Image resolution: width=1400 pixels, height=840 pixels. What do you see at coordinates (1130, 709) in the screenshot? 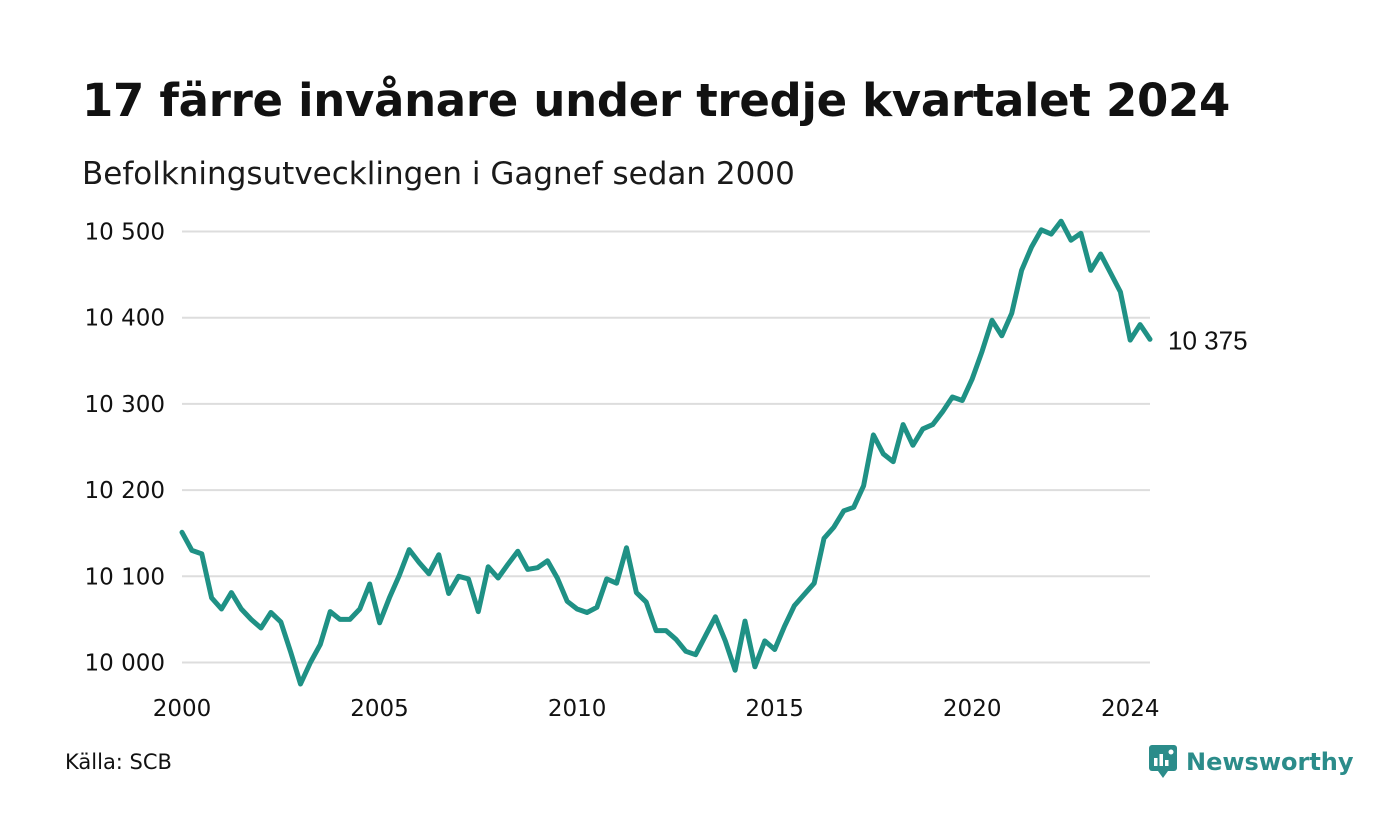
I see `x-tick-label: 2024` at bounding box center [1130, 709].